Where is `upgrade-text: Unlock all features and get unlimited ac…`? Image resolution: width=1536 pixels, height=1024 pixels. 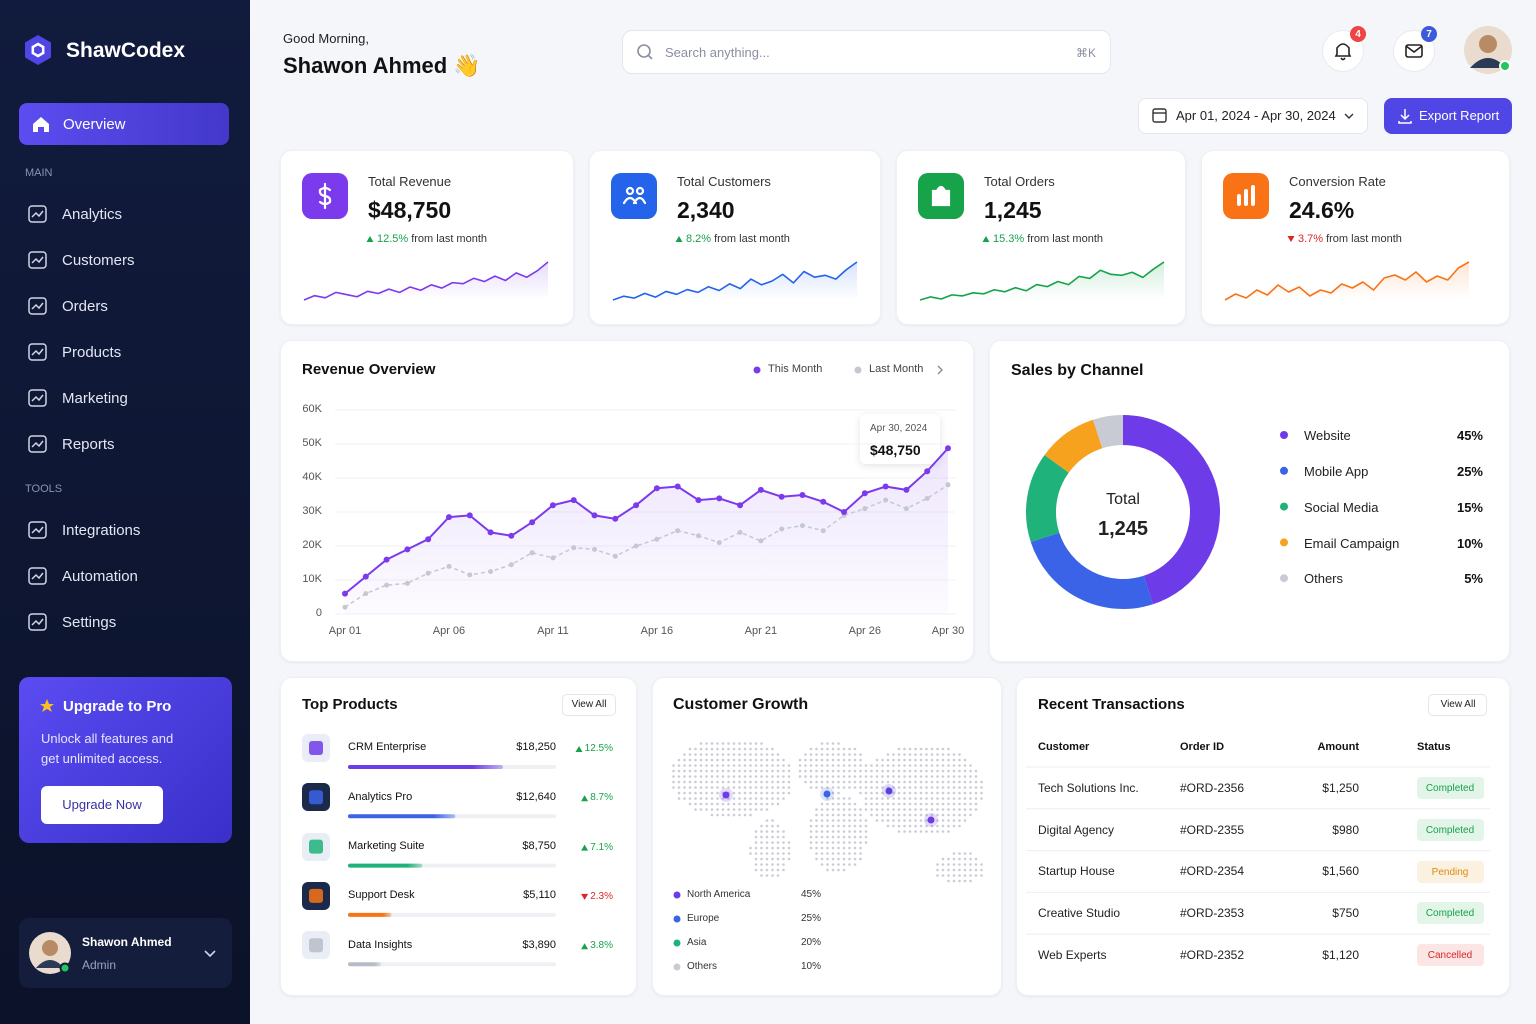 upgrade-text: Unlock all features and get unlimited ac… is located at coordinates (107, 748).